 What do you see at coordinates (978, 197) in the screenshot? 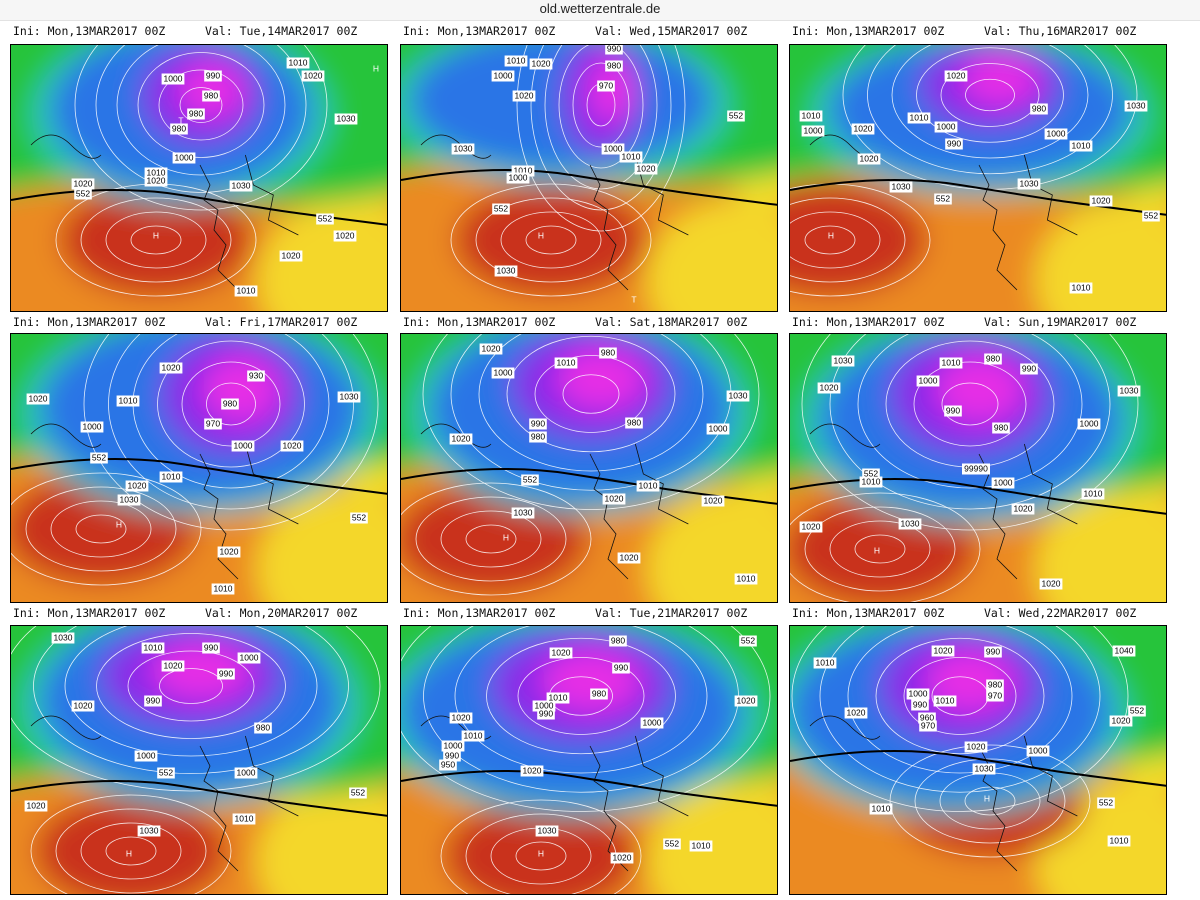
I see `thickness-552-line` at bounding box center [978, 197].